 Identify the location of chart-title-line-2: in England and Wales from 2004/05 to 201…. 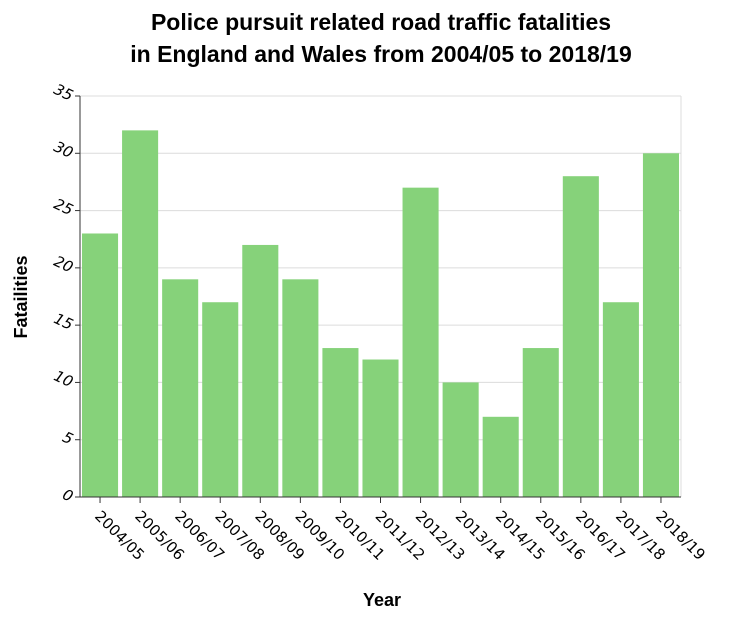
(381, 54).